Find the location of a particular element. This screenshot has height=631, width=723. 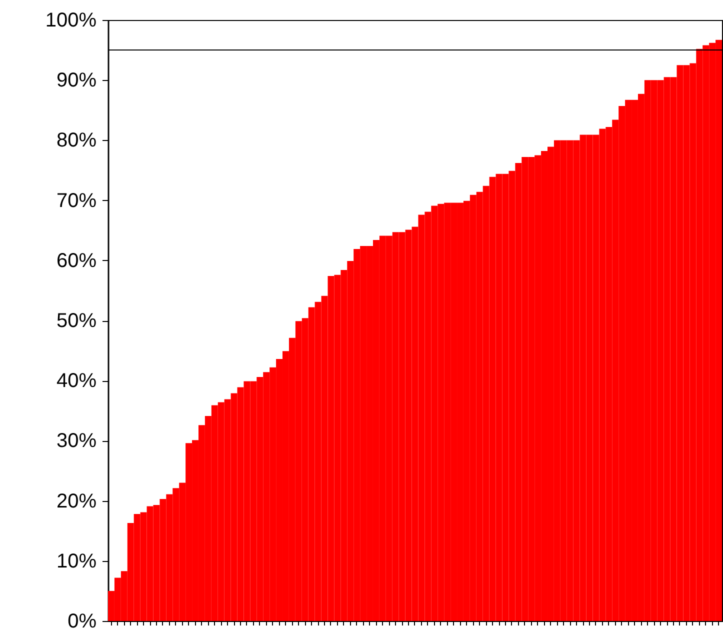

y-tick-label: 10% is located at coordinates (76, 561).